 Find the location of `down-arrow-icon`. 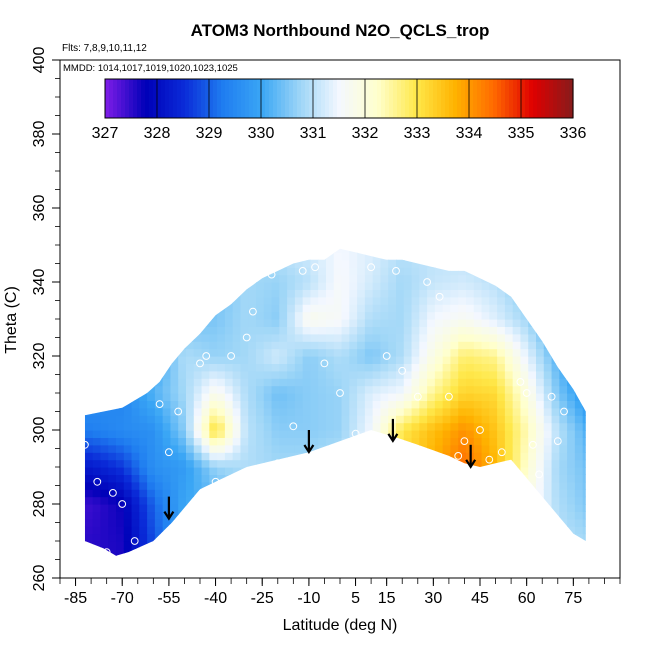

down-arrow-icon is located at coordinates (393, 430).